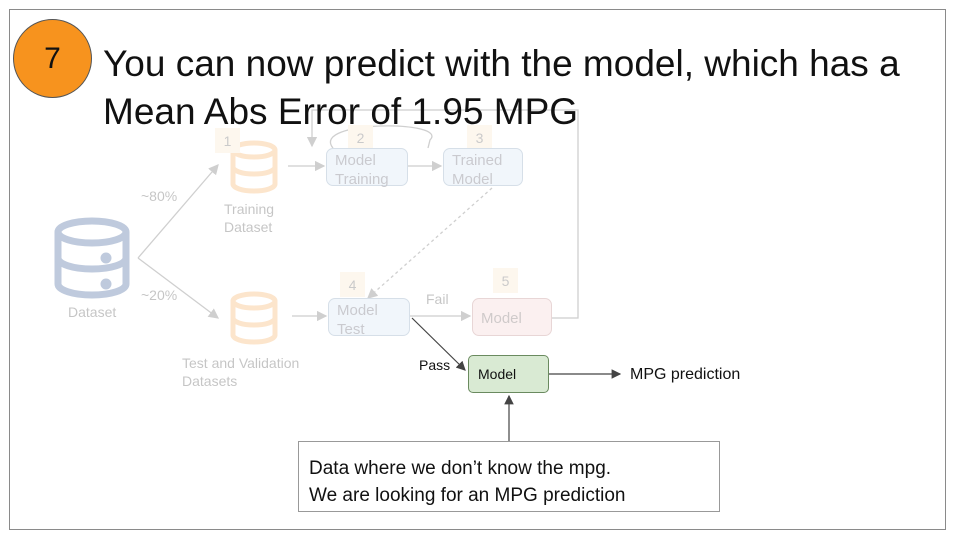 This screenshot has height=540, width=960. I want to click on mpg-prediction-label: MPG prediction, so click(685, 374).